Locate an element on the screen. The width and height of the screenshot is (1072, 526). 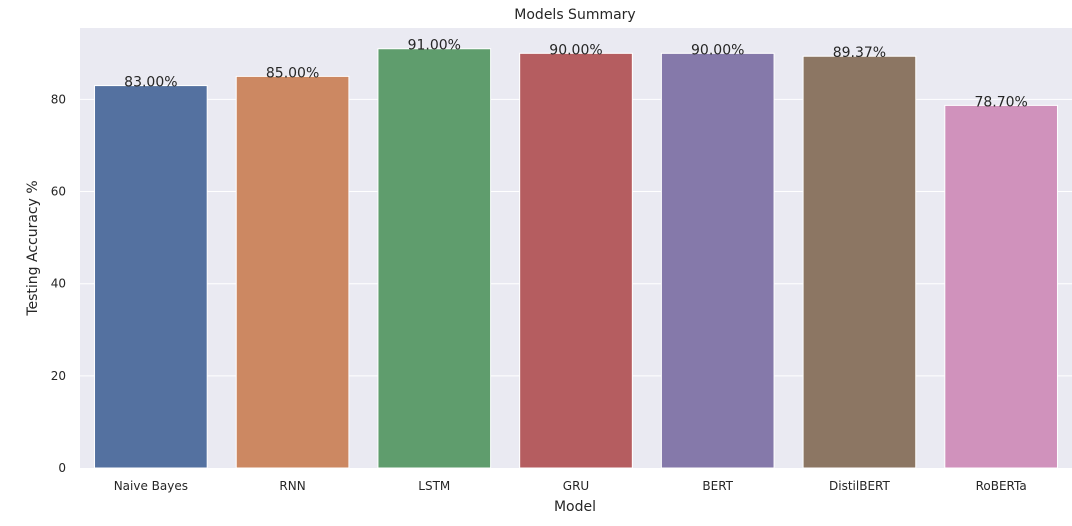
x-axis-label: Model is located at coordinates (575, 507).